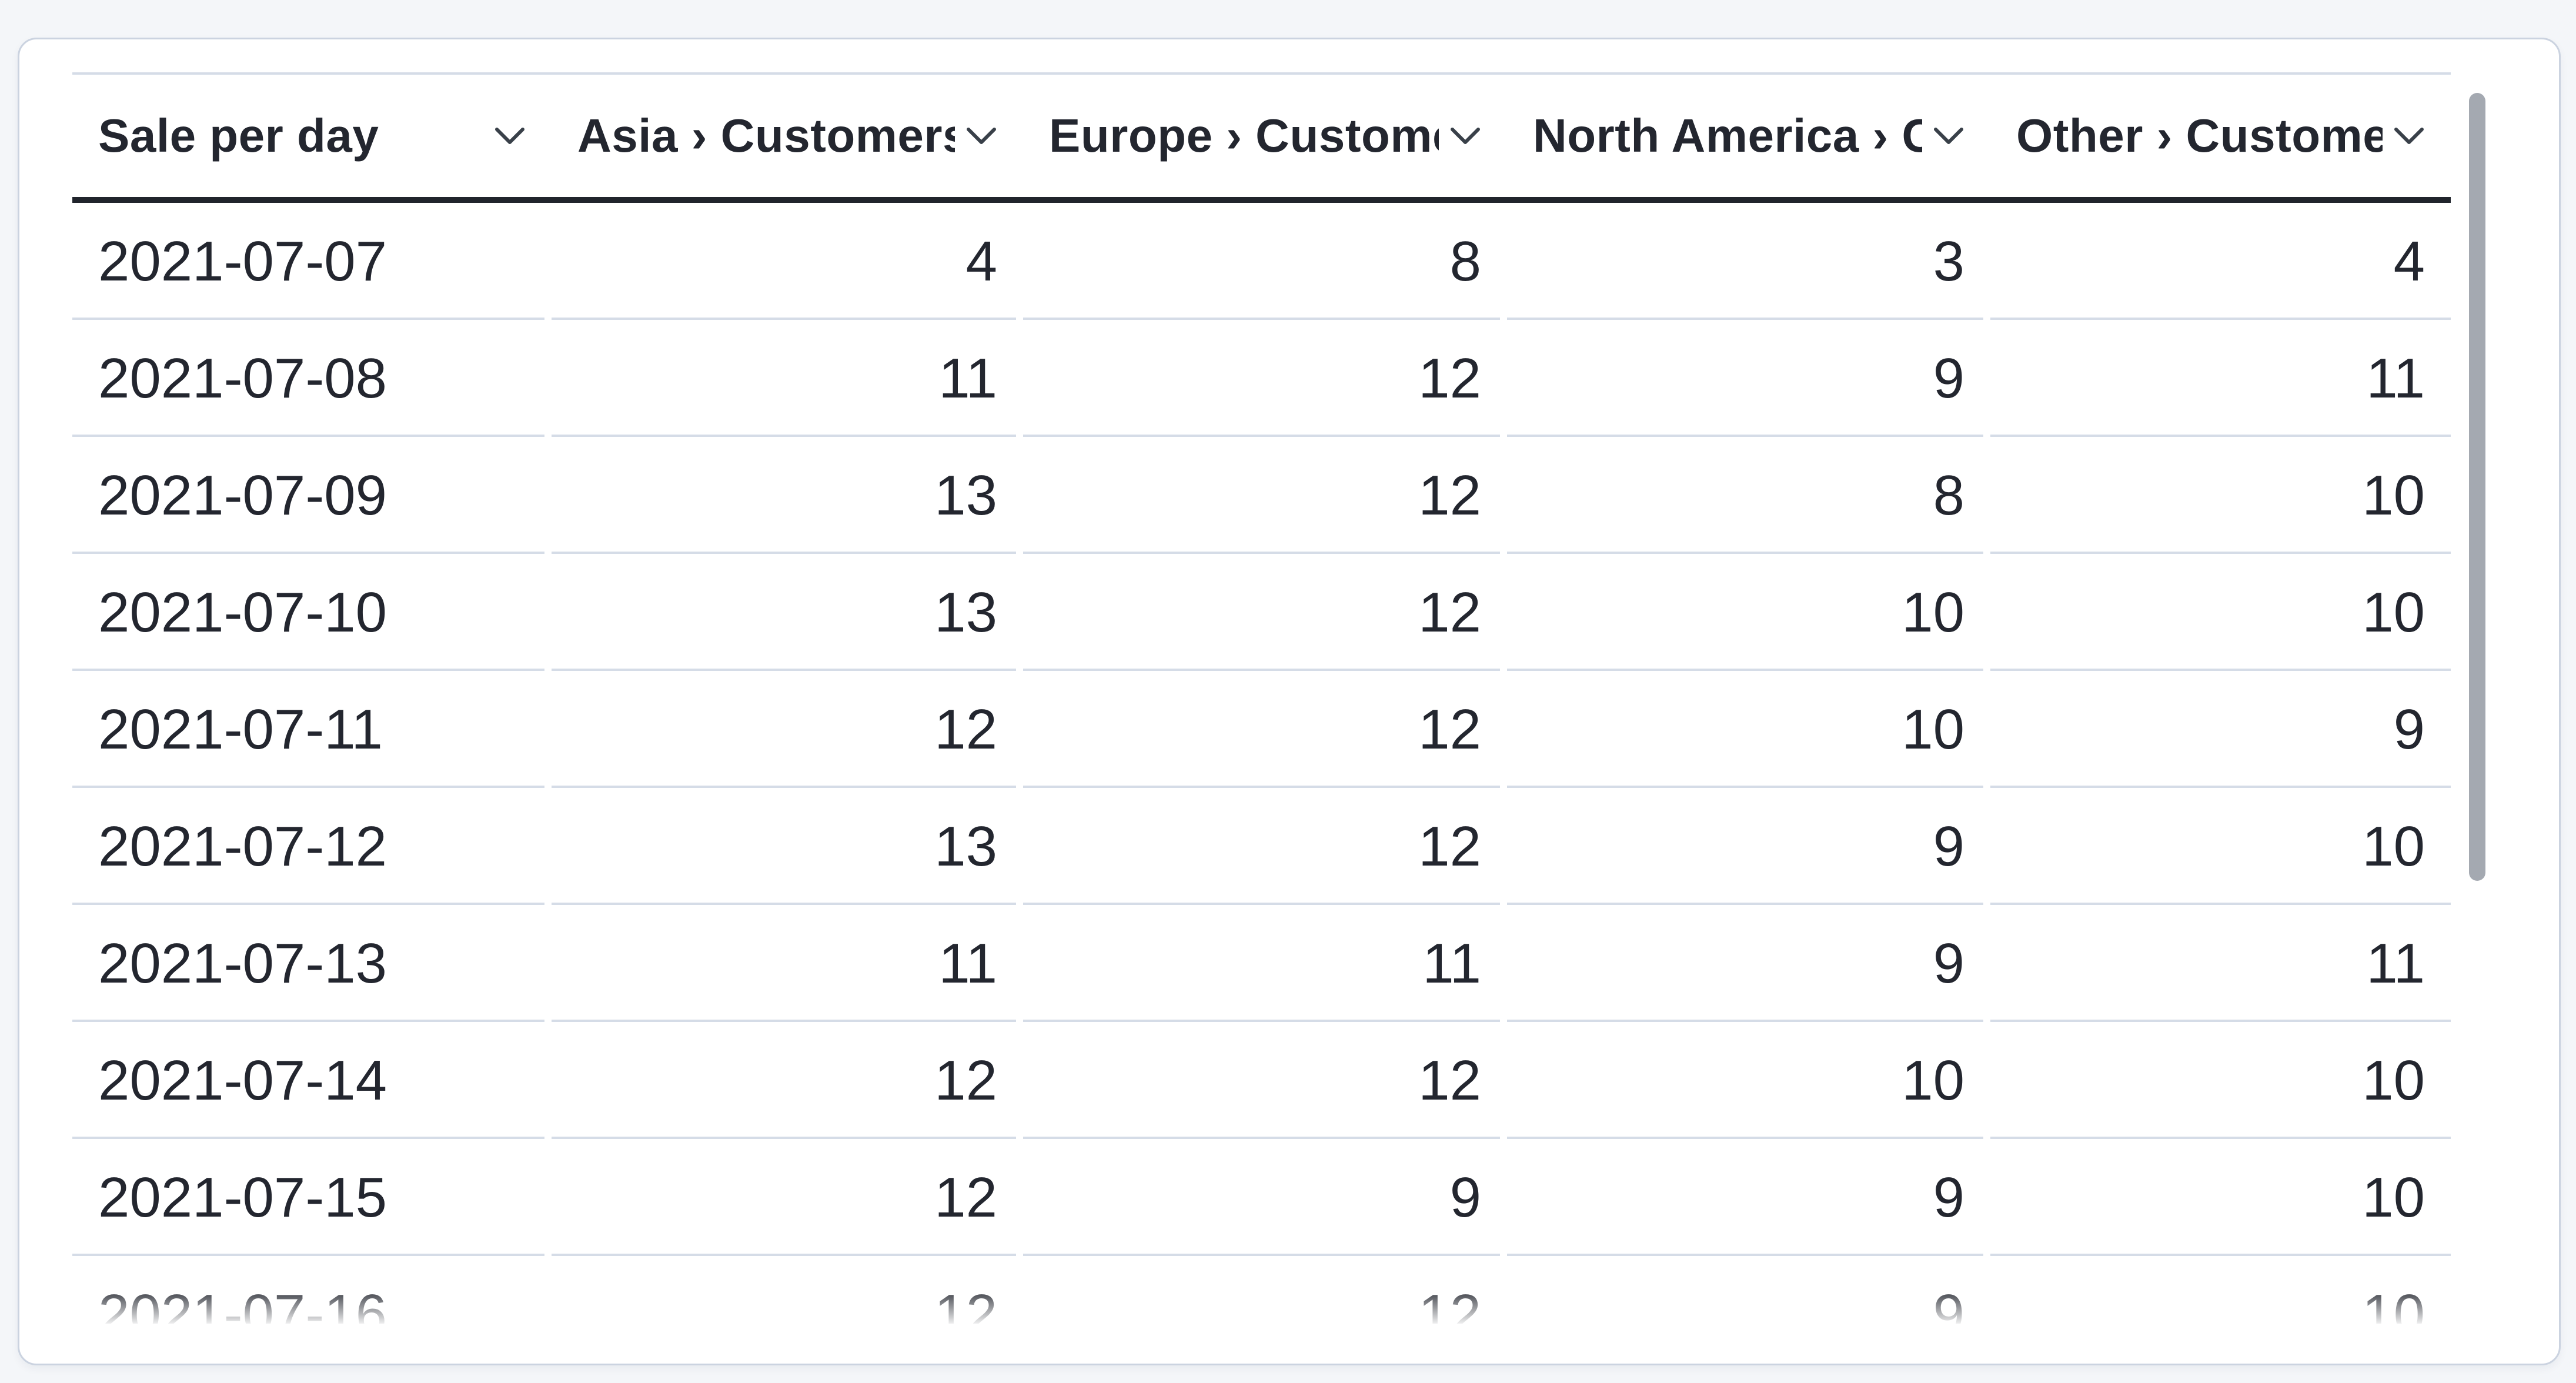 This screenshot has height=1383, width=2576. I want to click on north-america-value-cell: 3, so click(1748, 261).